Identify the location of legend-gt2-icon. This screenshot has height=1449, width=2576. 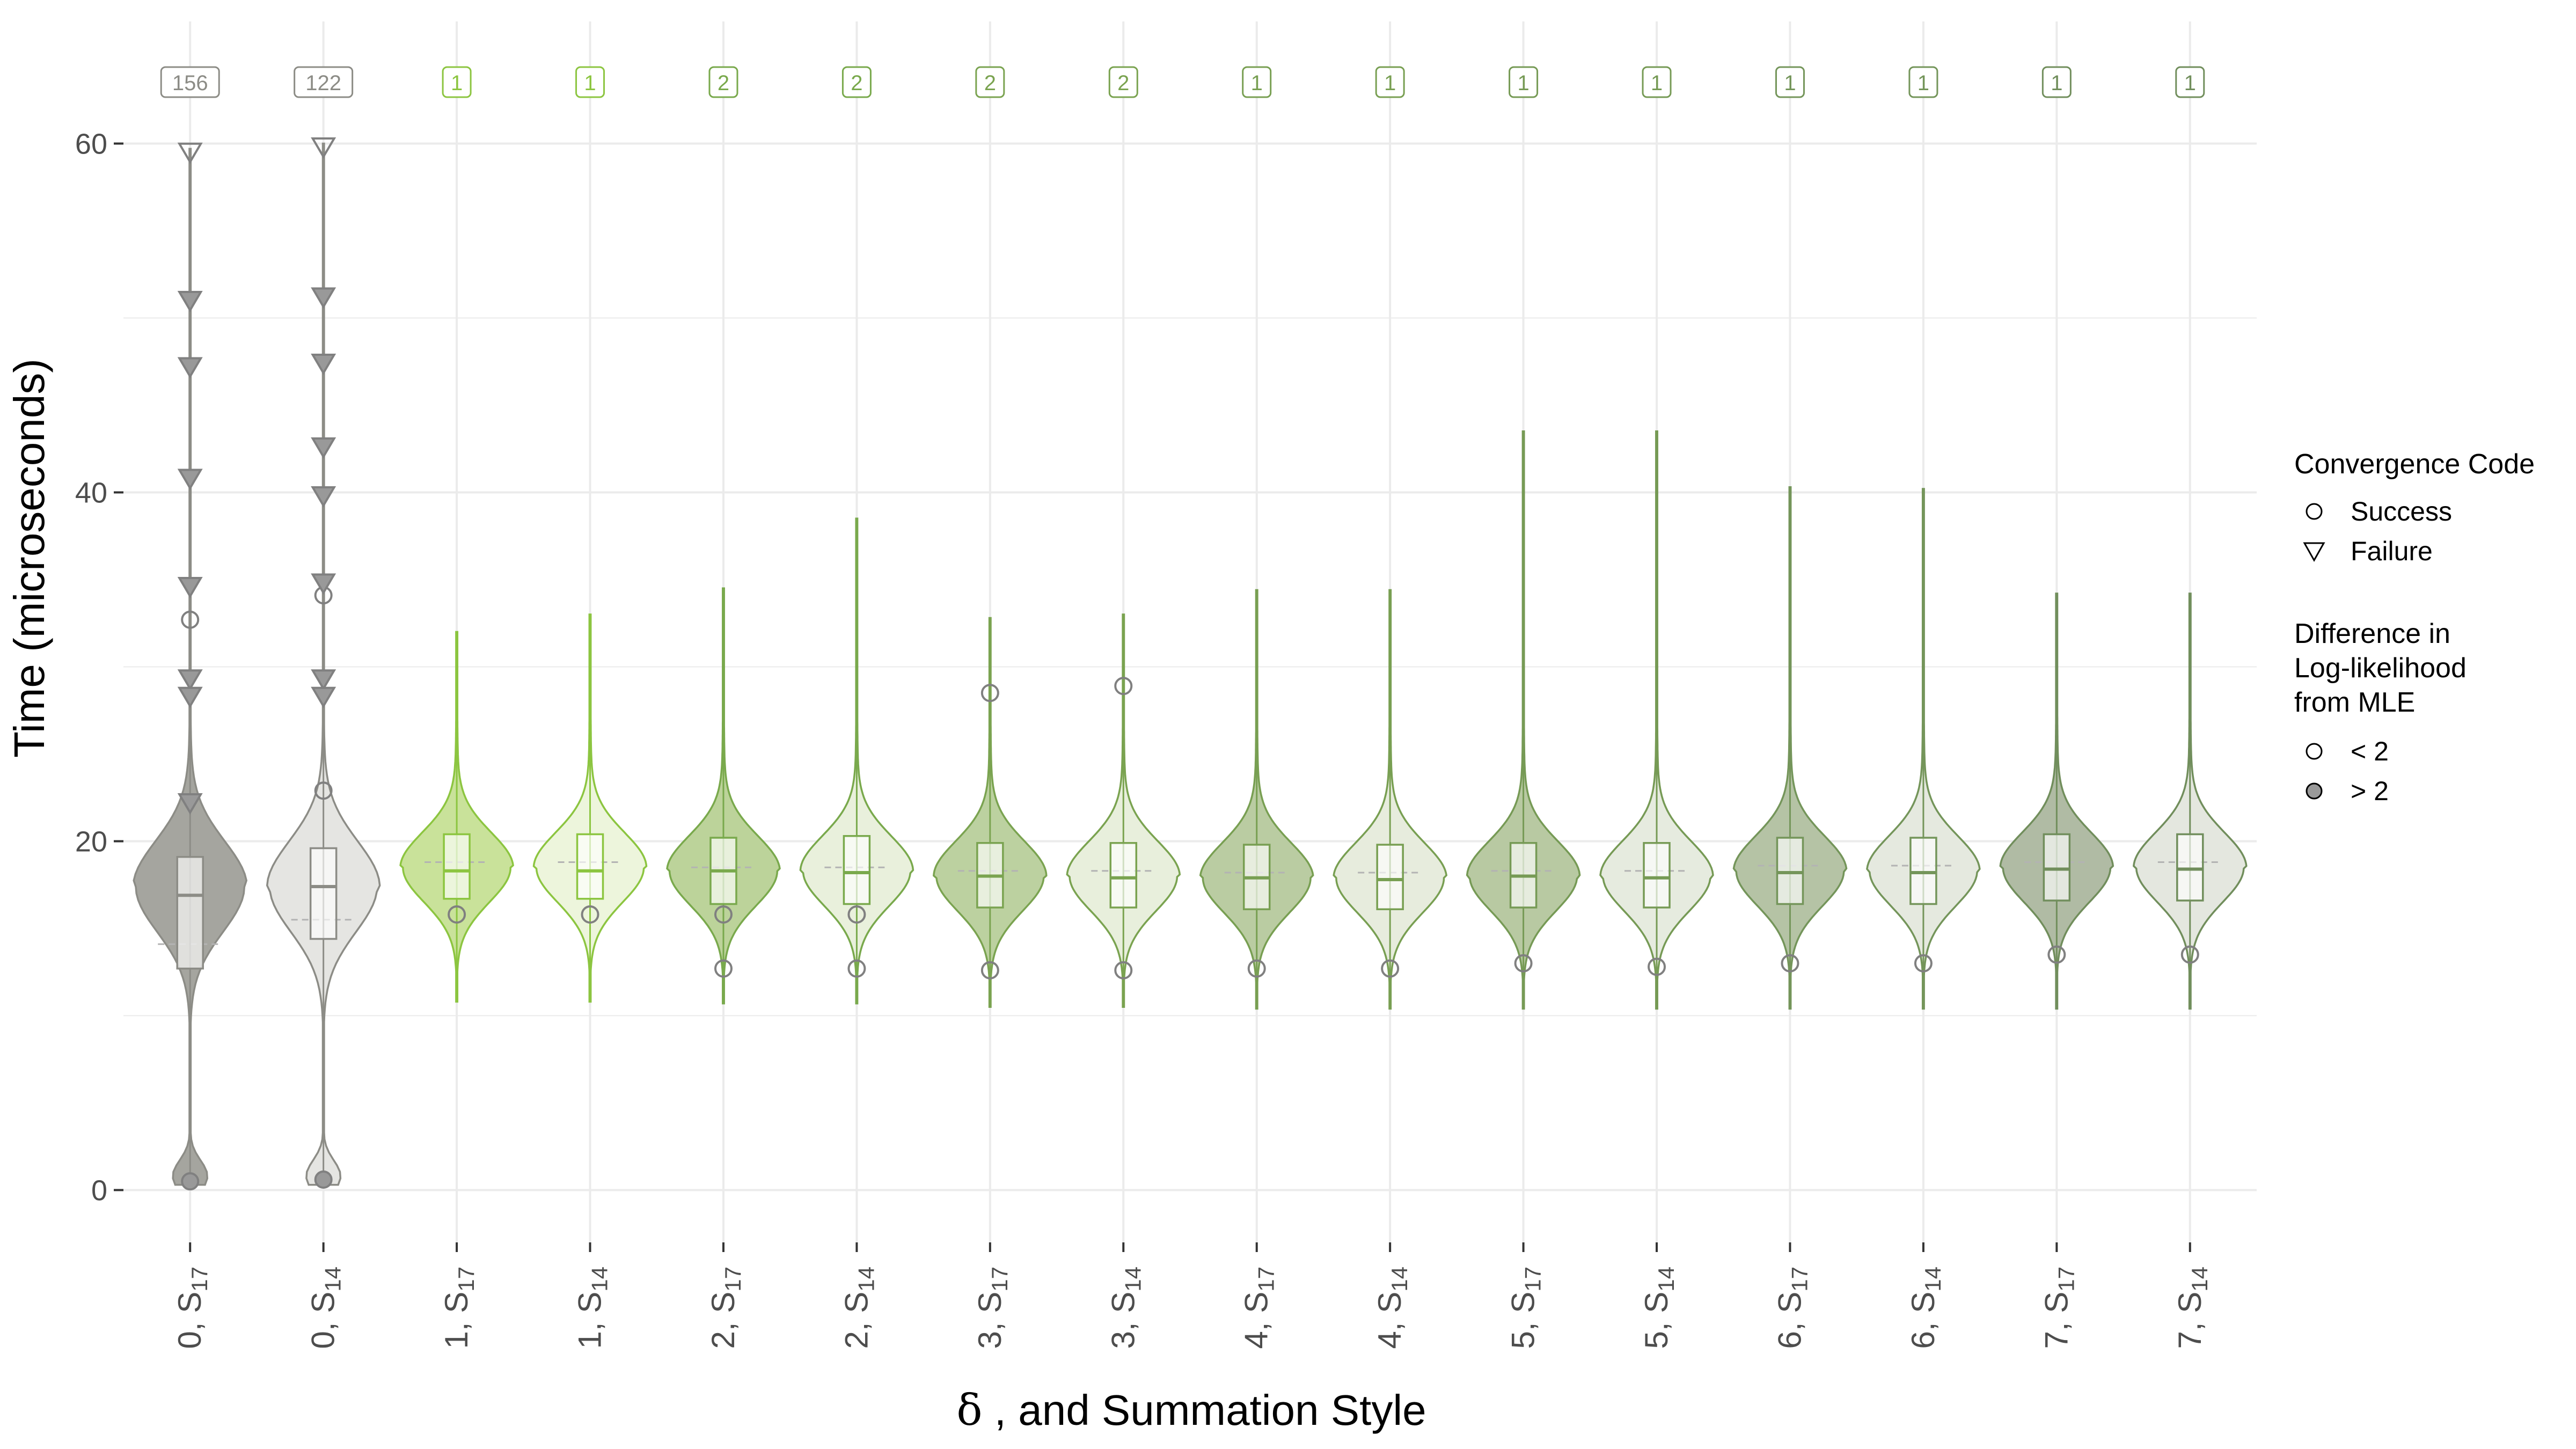
(2314, 791).